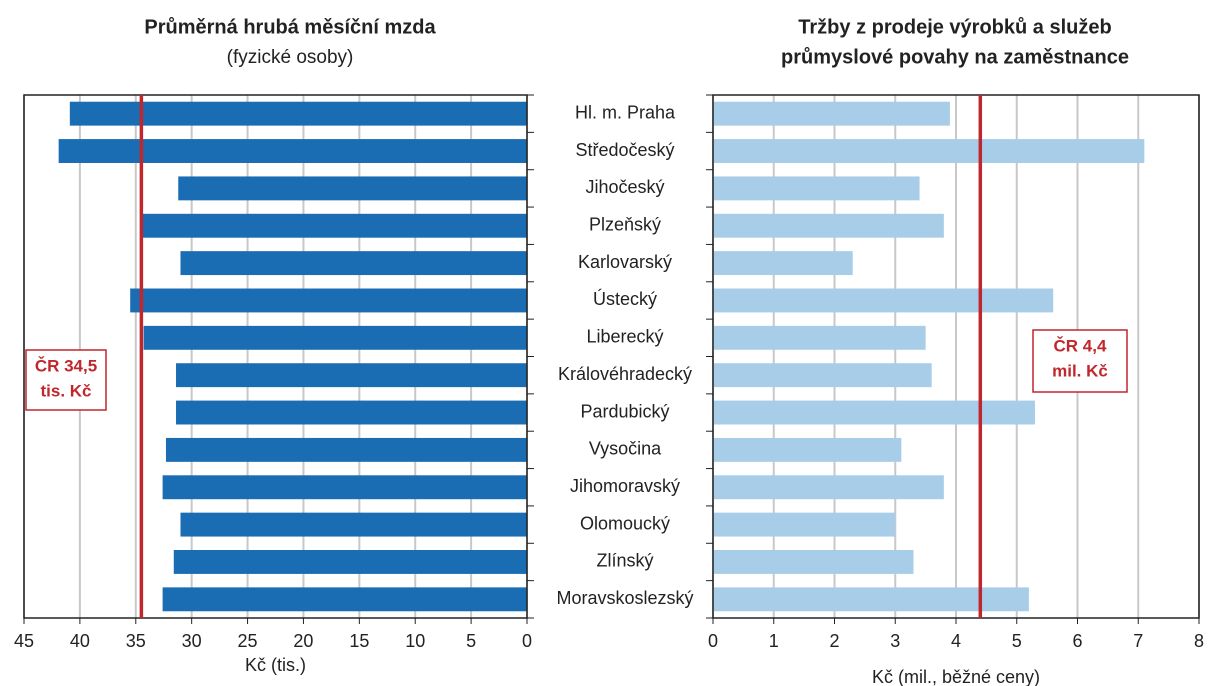 The height and width of the screenshot is (686, 1208). I want to click on x-tick-label: 20, so click(303, 641).